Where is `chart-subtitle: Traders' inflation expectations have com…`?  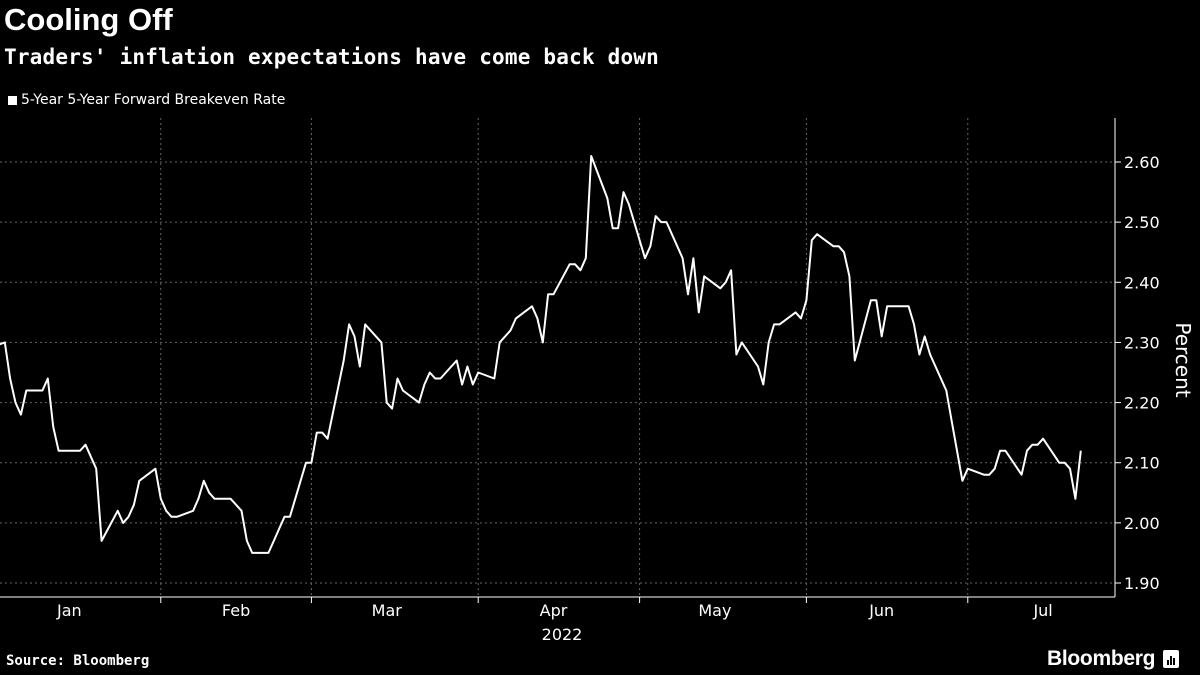
chart-subtitle: Traders' inflation expectations have com… is located at coordinates (331, 57).